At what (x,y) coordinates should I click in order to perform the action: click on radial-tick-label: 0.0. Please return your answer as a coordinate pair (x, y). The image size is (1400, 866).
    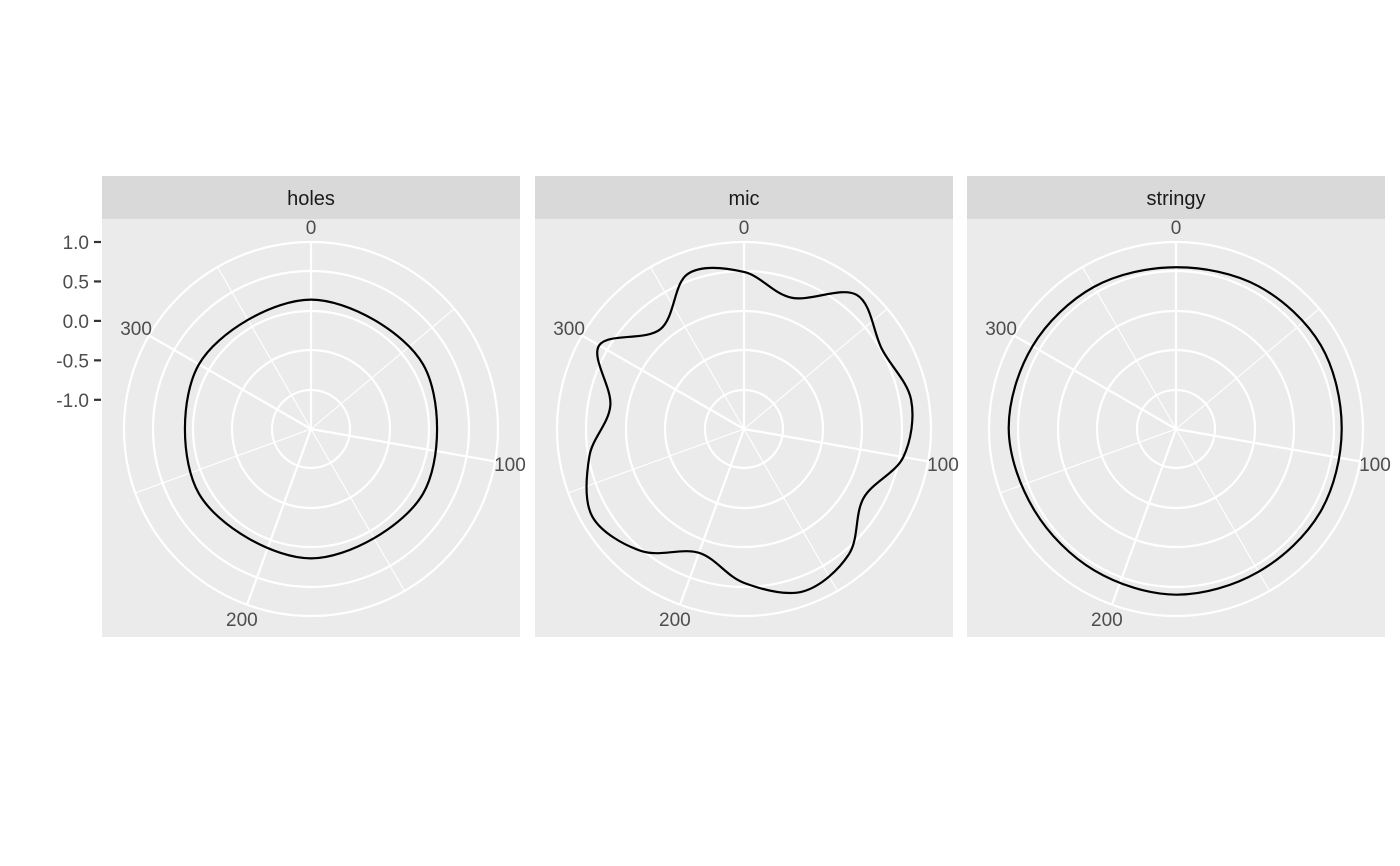
    Looking at the image, I should click on (76, 322).